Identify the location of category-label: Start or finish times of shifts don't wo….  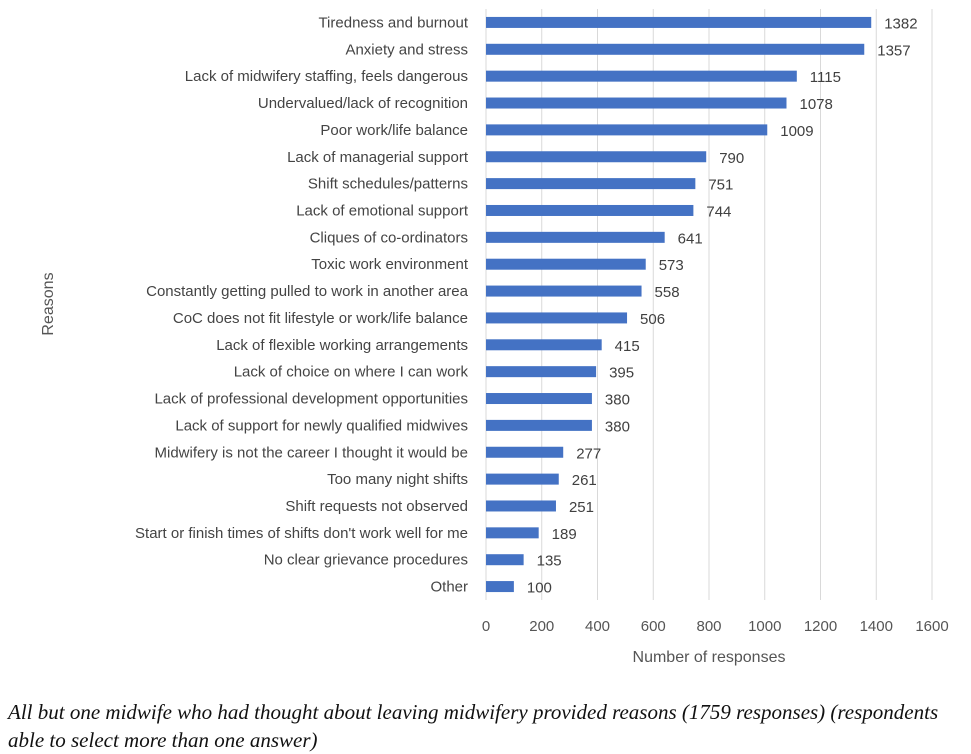
(301, 533).